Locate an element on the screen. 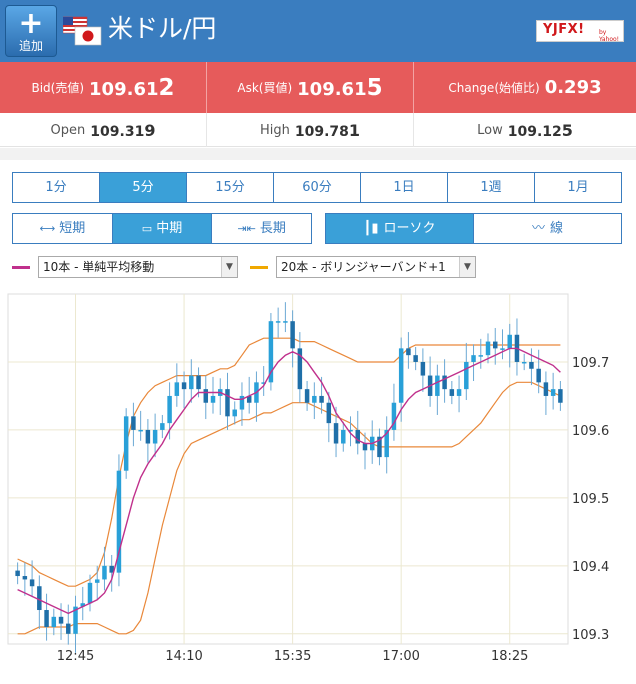  low-value-main: 109.12 is located at coordinates (534, 131).